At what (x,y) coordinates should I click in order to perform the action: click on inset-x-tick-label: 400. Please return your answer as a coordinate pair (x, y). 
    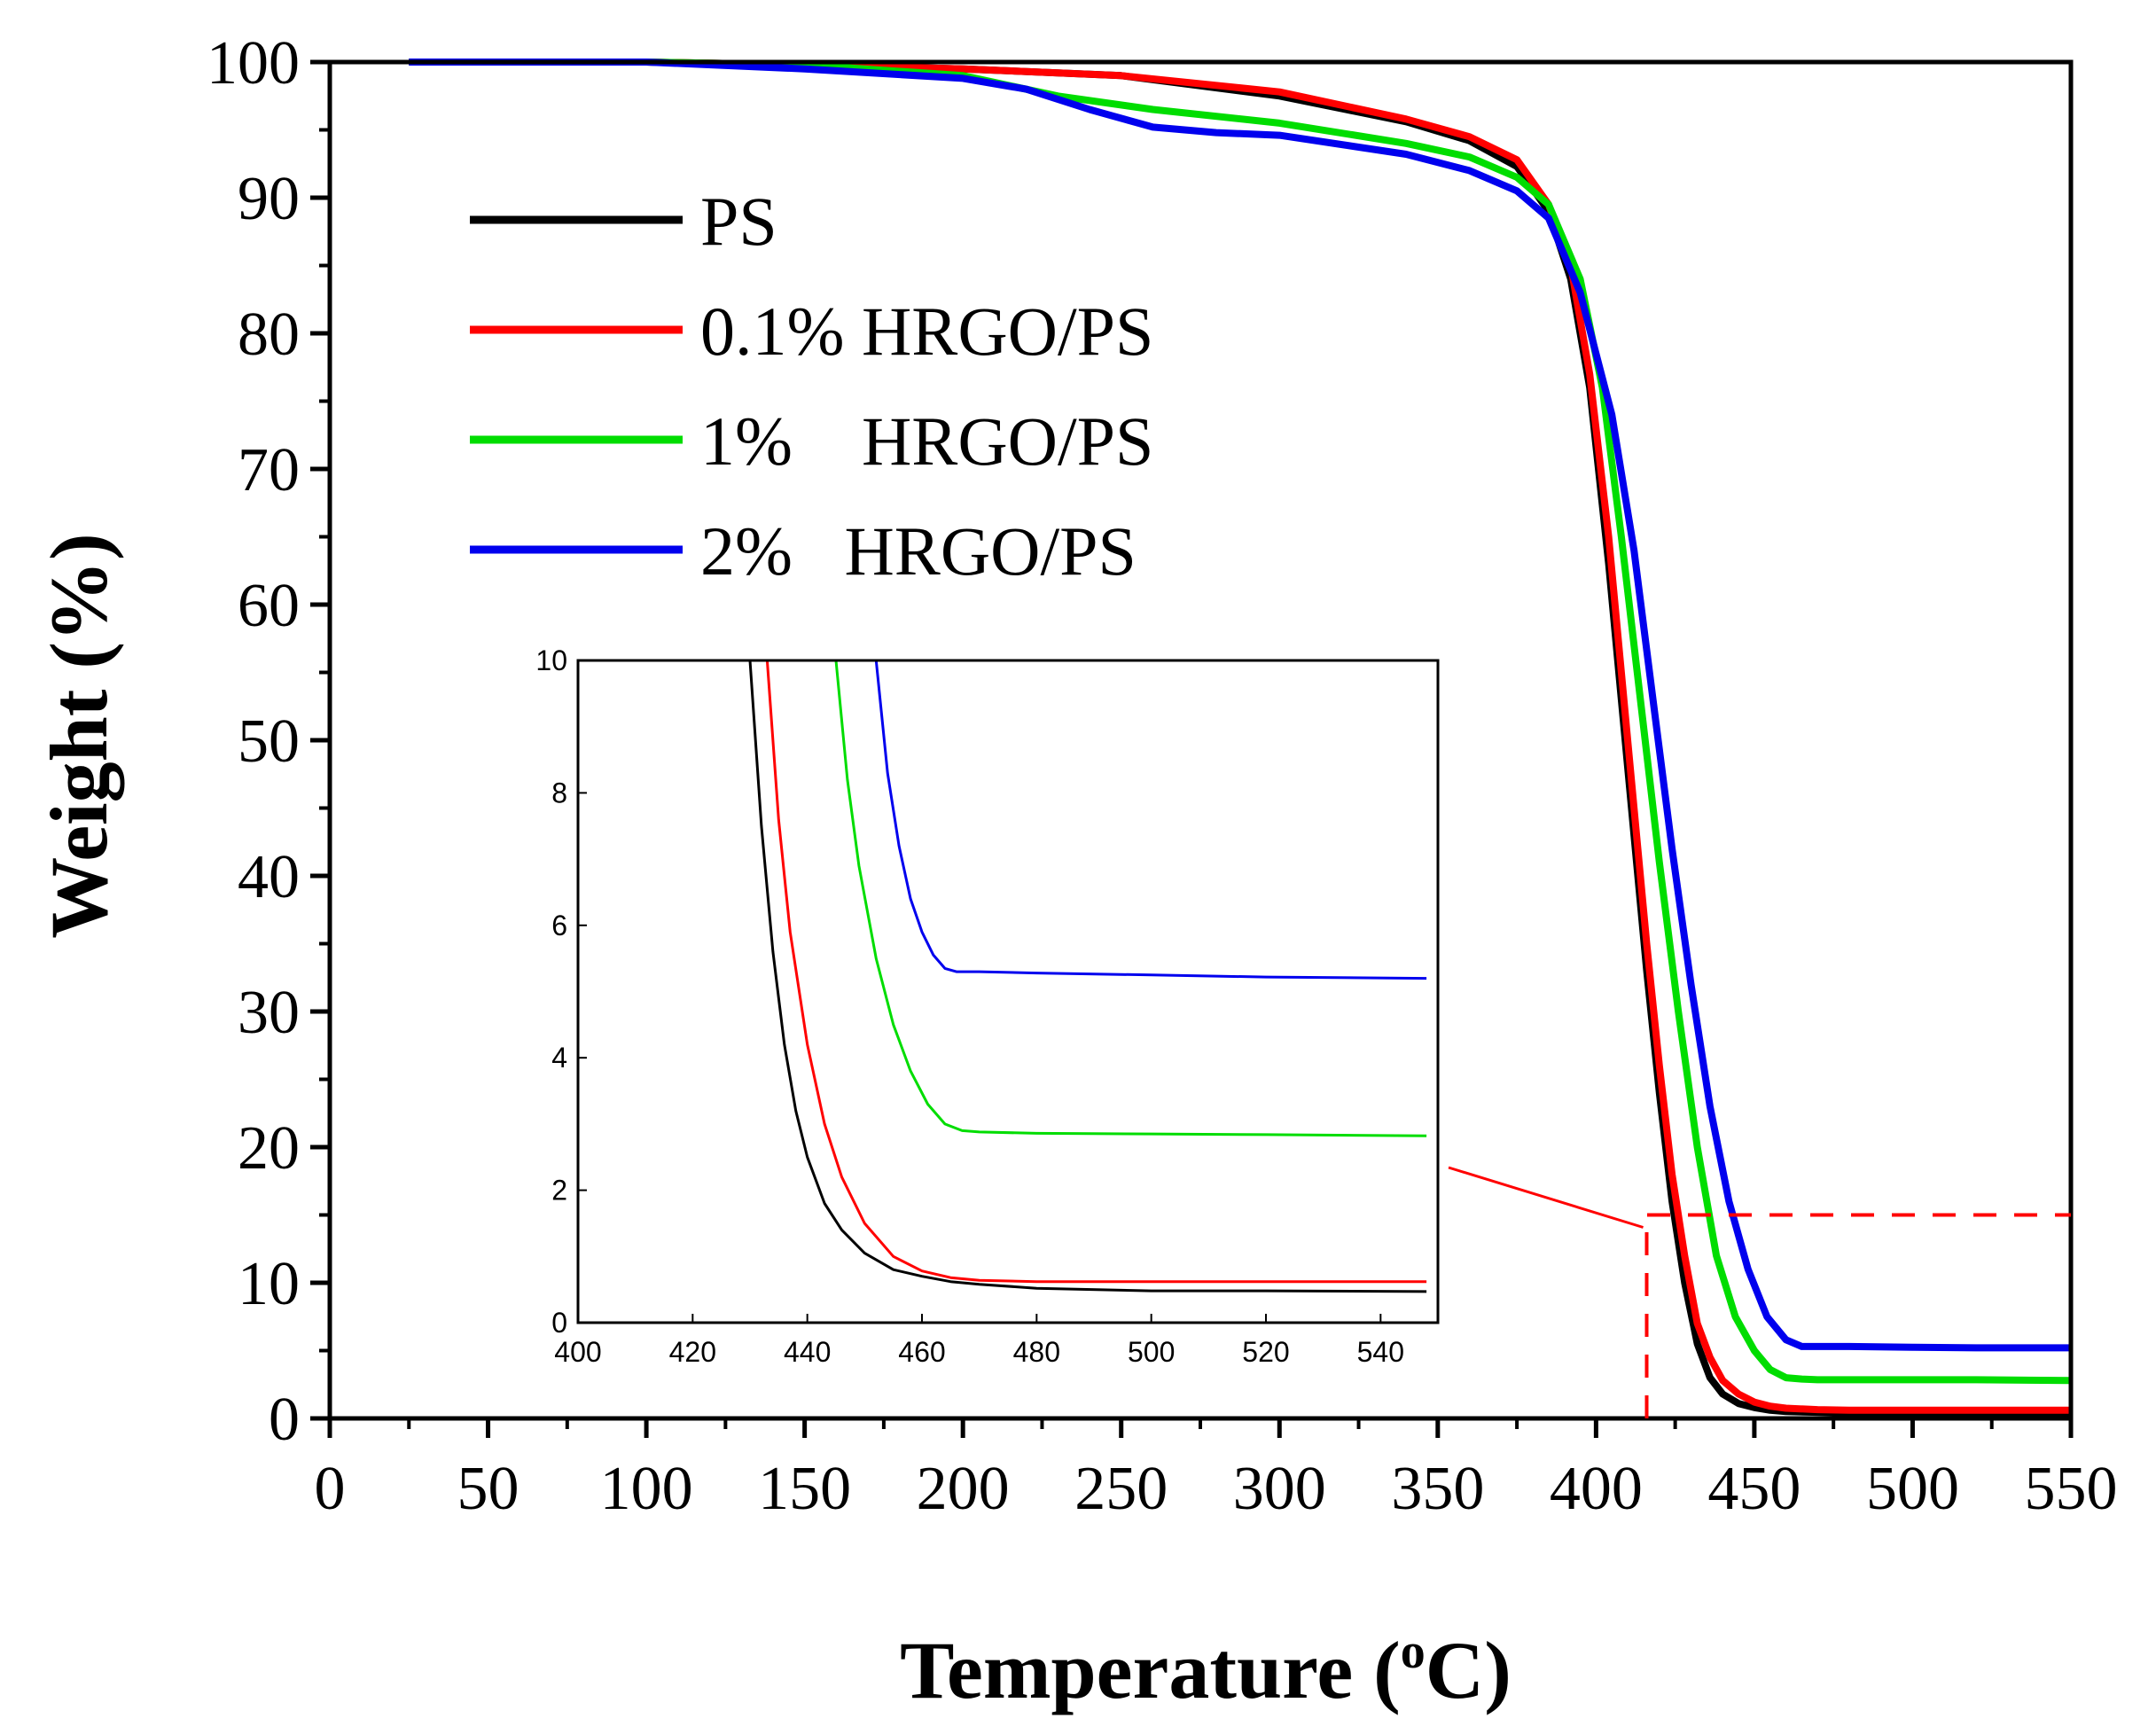
    Looking at the image, I should click on (577, 1352).